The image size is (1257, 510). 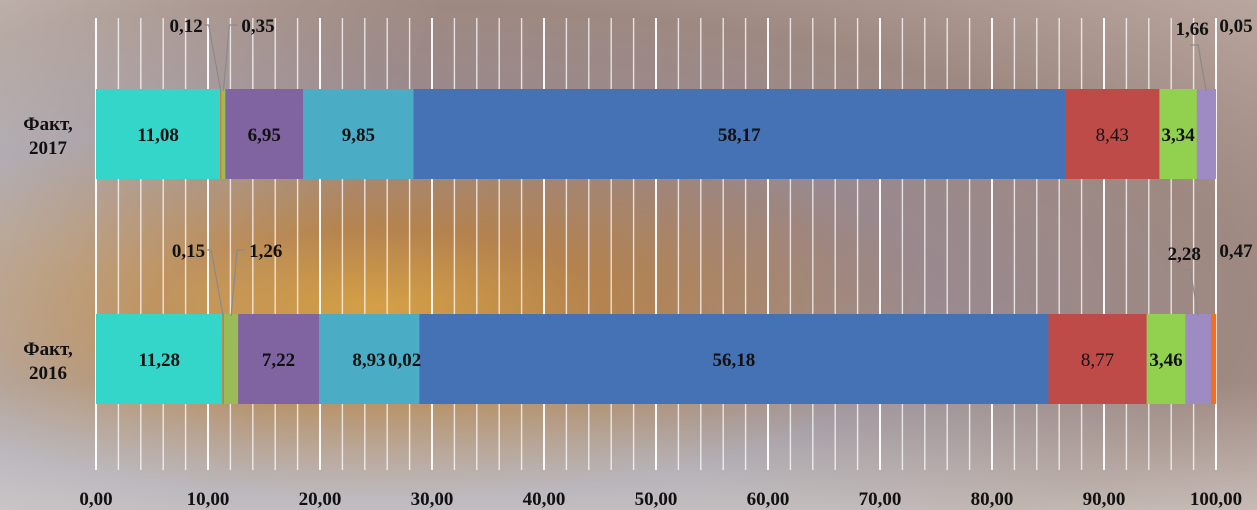 I want to click on x-tick-label: 80,00, so click(x=992, y=499).